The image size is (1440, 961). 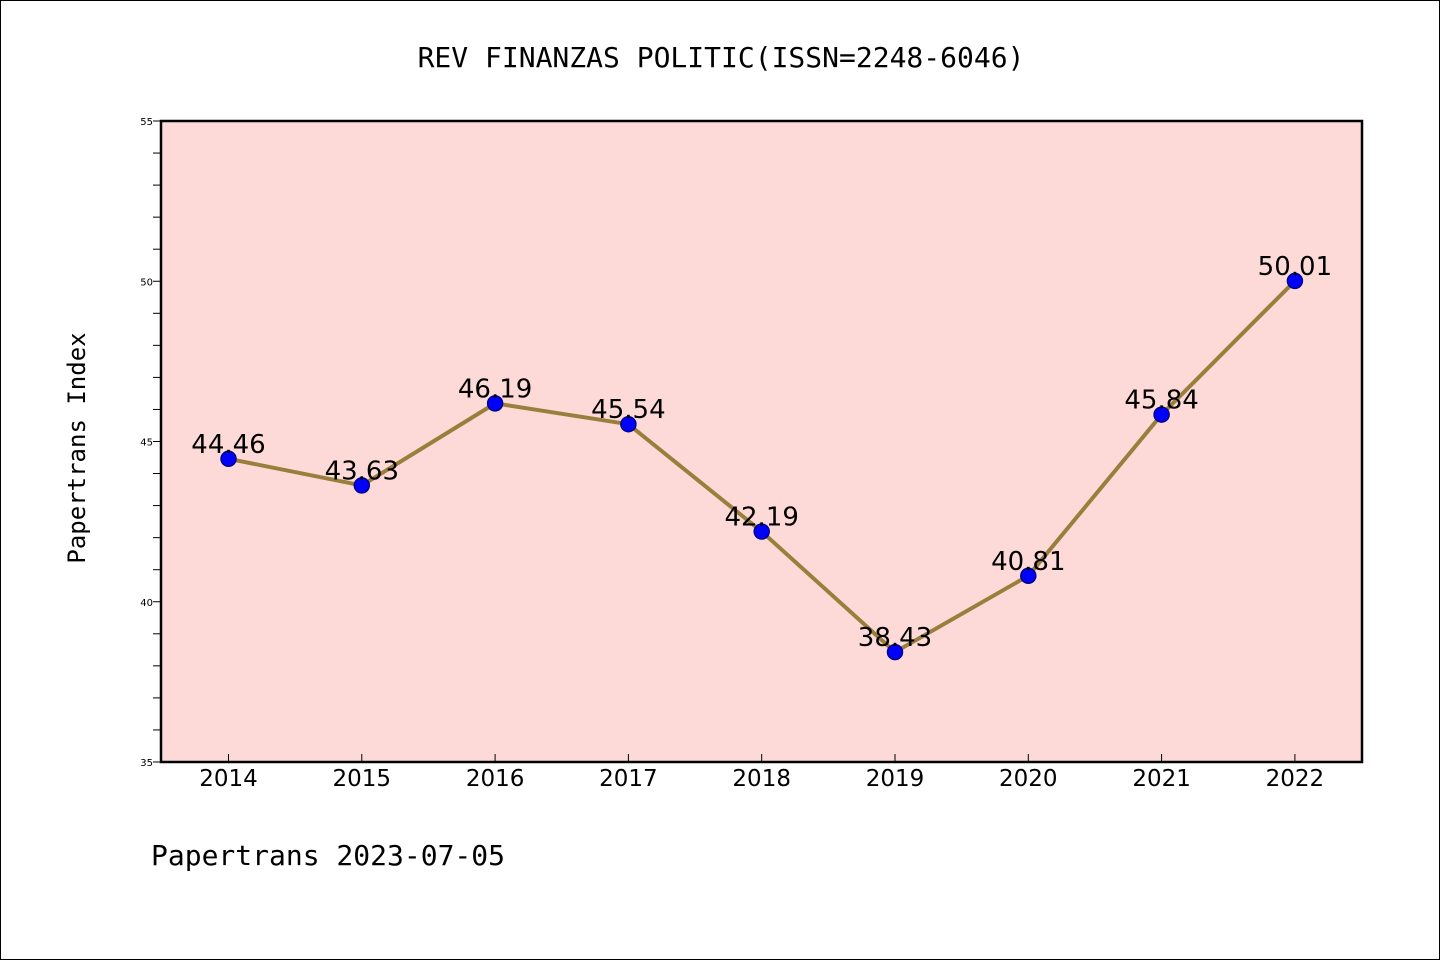 What do you see at coordinates (228, 779) in the screenshot?
I see `x-tick-label: 2014` at bounding box center [228, 779].